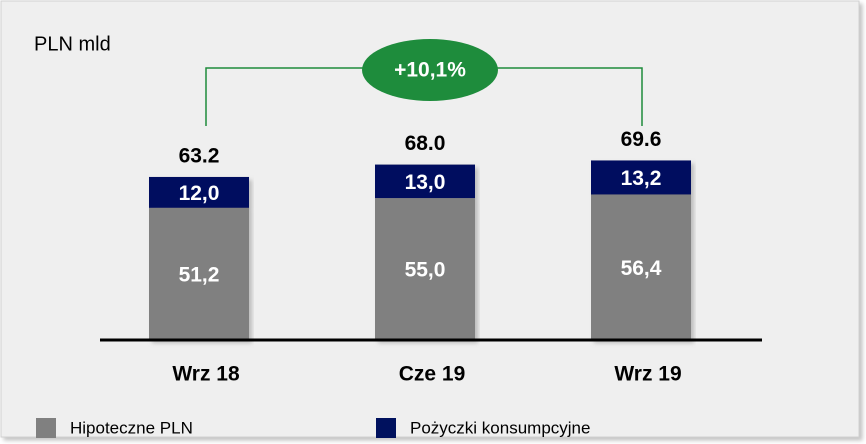 The width and height of the screenshot is (866, 444). I want to click on value-label: 13,0, so click(425, 182).